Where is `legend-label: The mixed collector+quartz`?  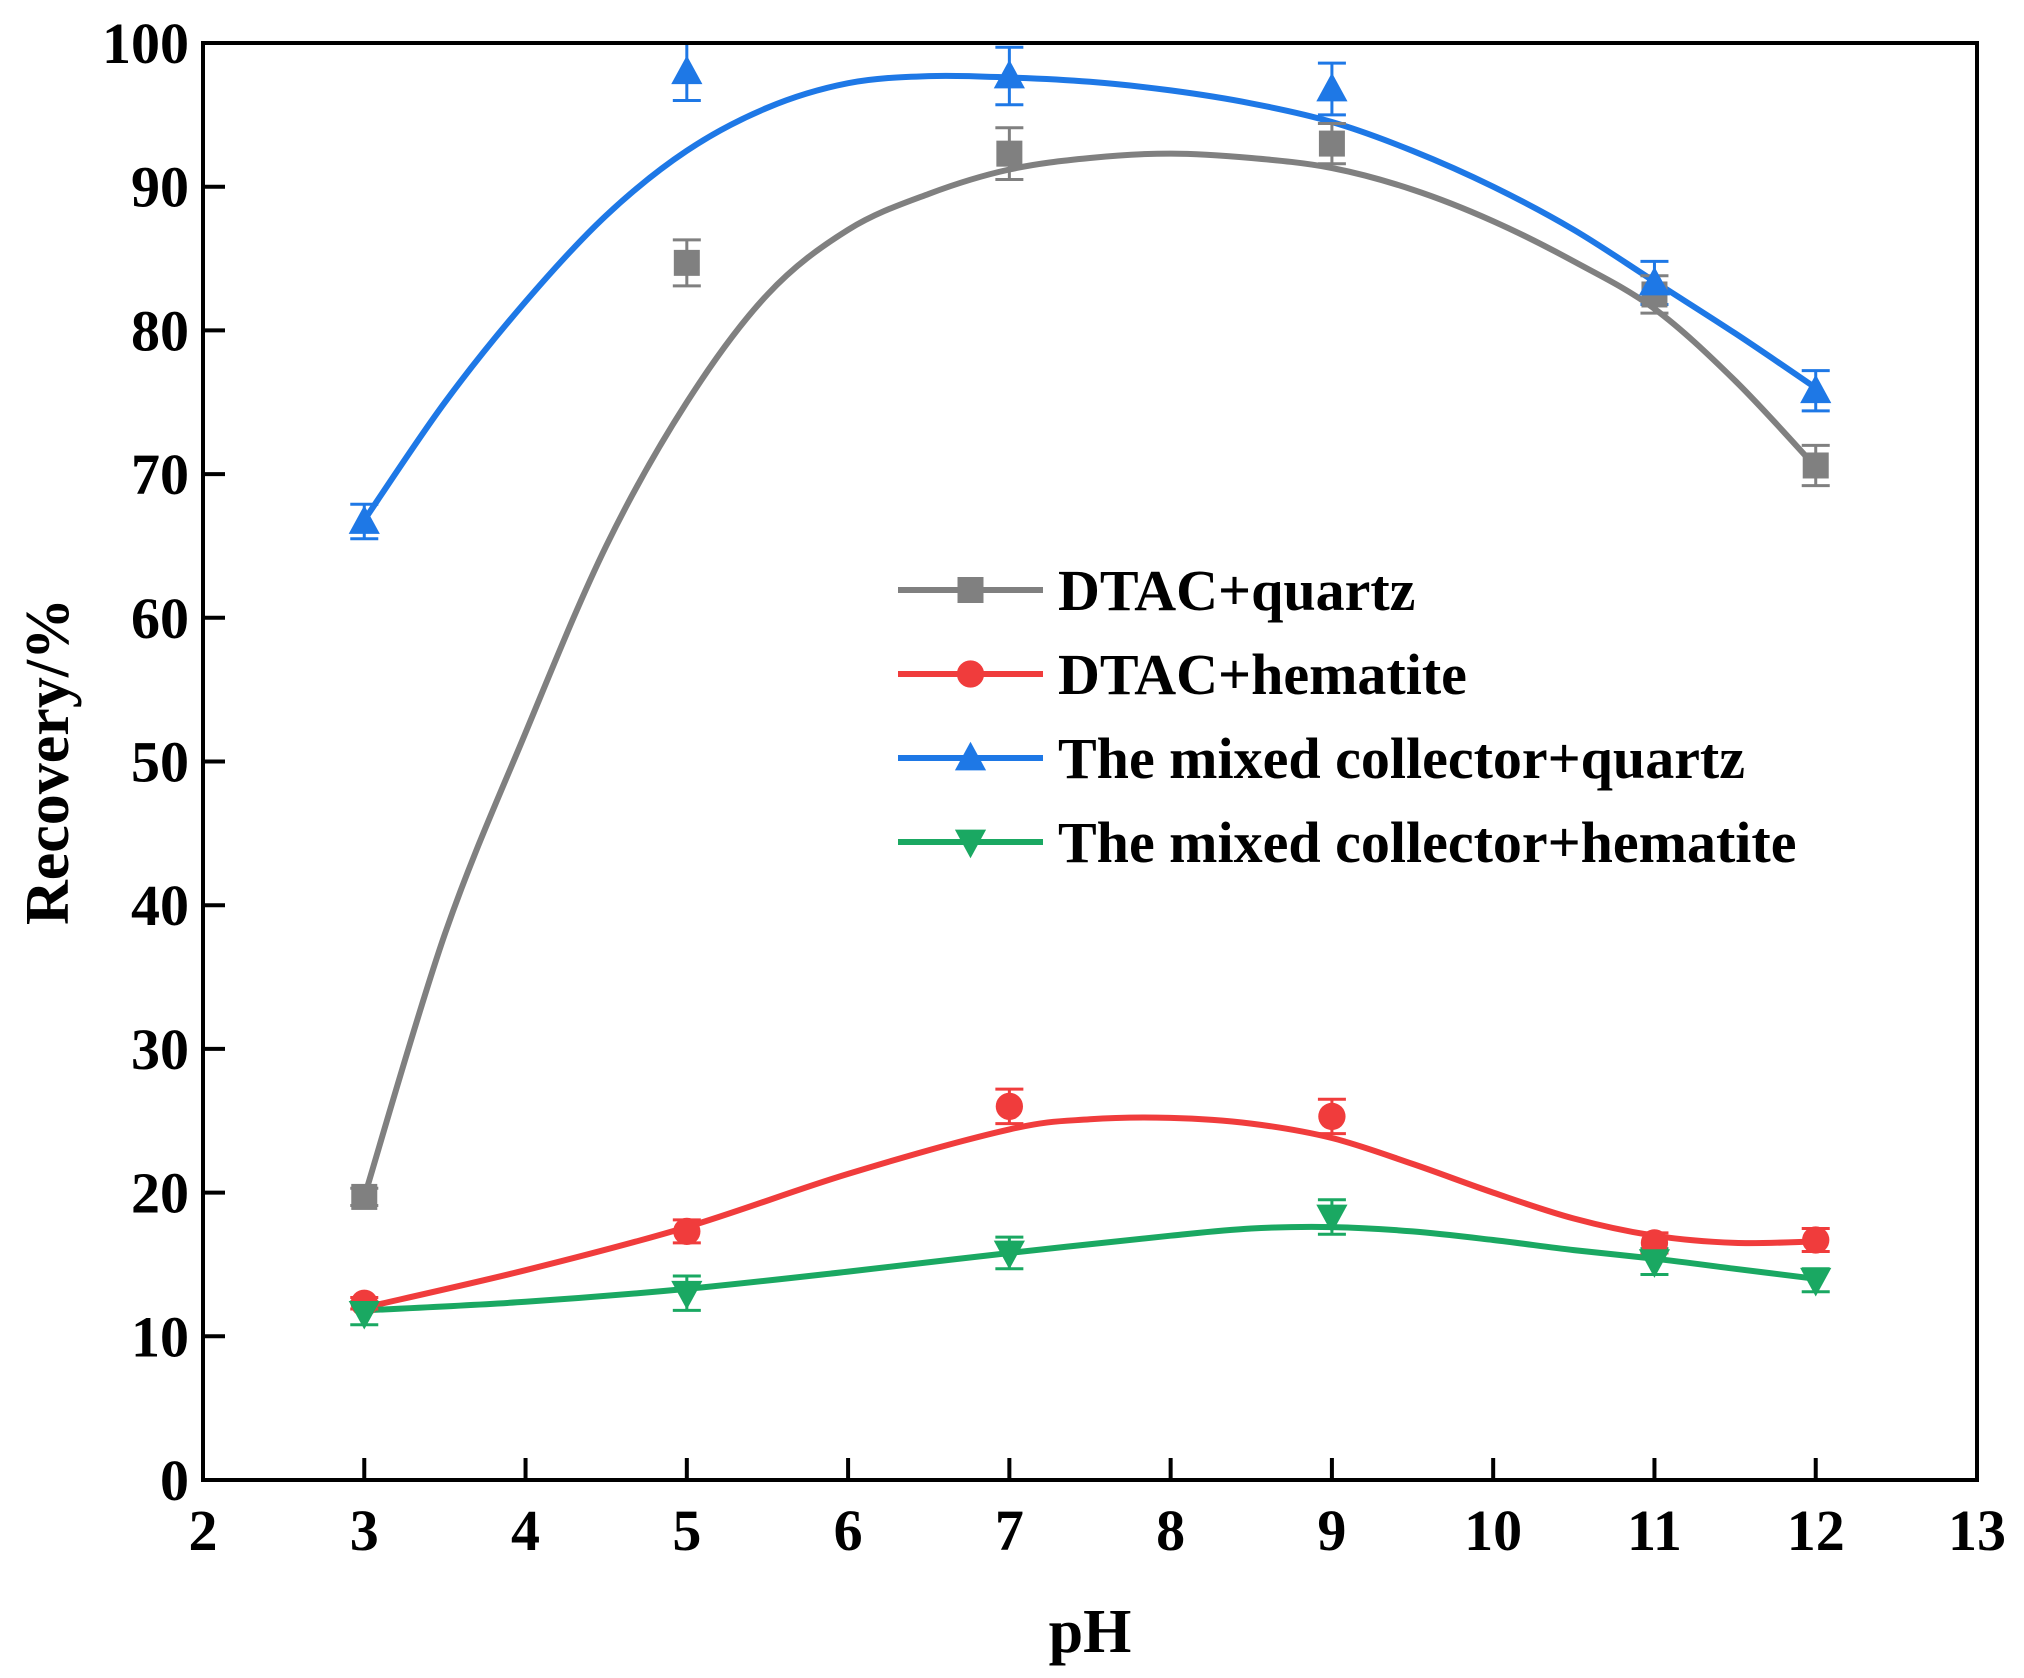 legend-label: The mixed collector+quartz is located at coordinates (1401, 758).